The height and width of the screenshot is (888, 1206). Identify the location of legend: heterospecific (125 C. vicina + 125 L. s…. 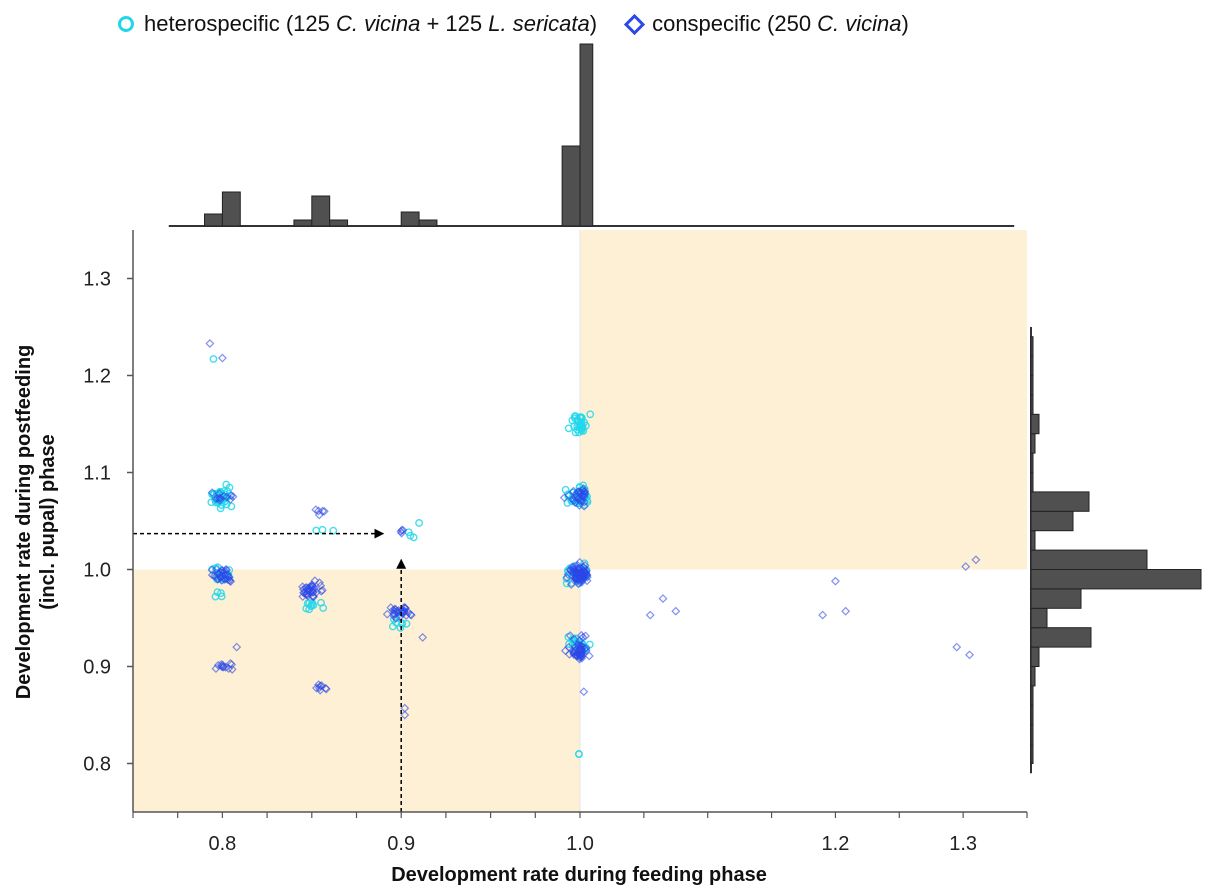
(527, 24).